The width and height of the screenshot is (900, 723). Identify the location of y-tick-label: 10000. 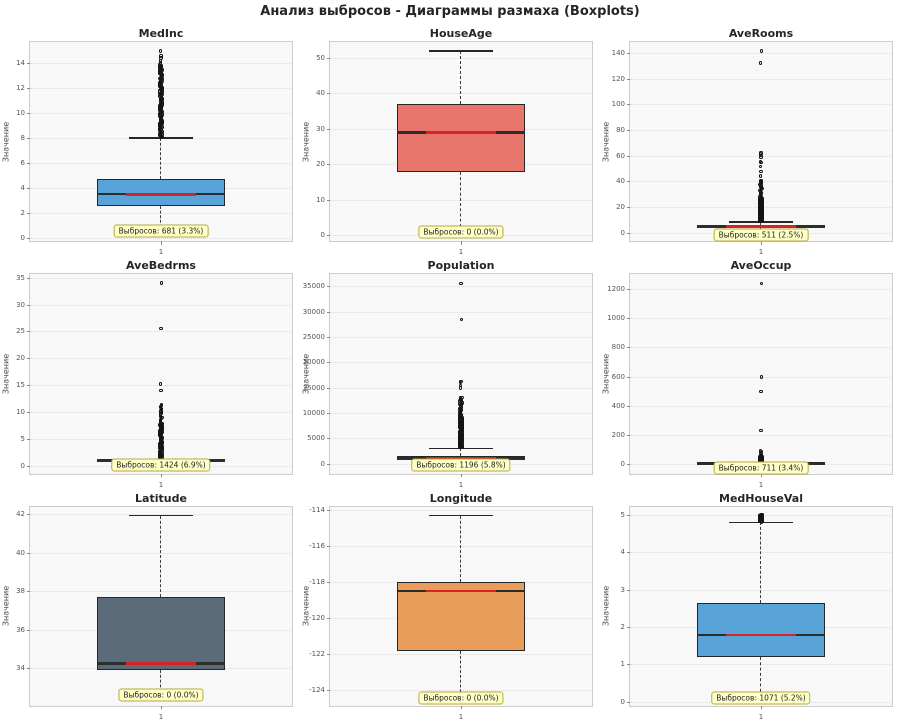
(313, 413).